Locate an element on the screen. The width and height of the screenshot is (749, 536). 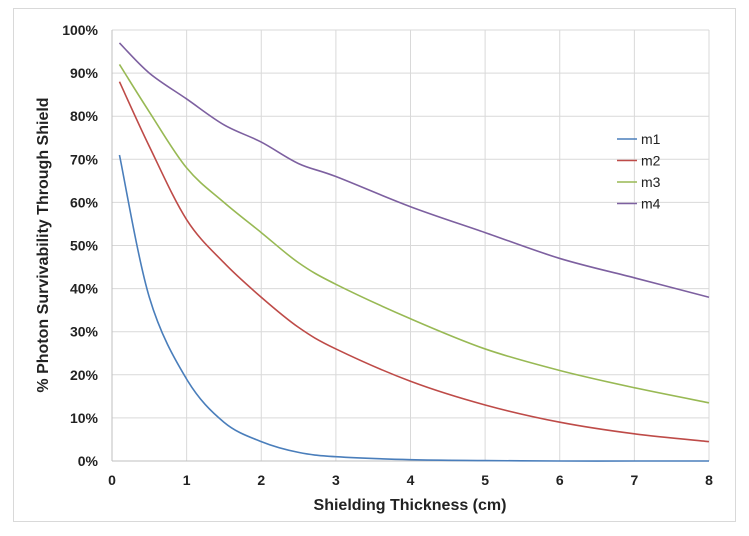
y-tick-label: 40% is located at coordinates (84, 289).